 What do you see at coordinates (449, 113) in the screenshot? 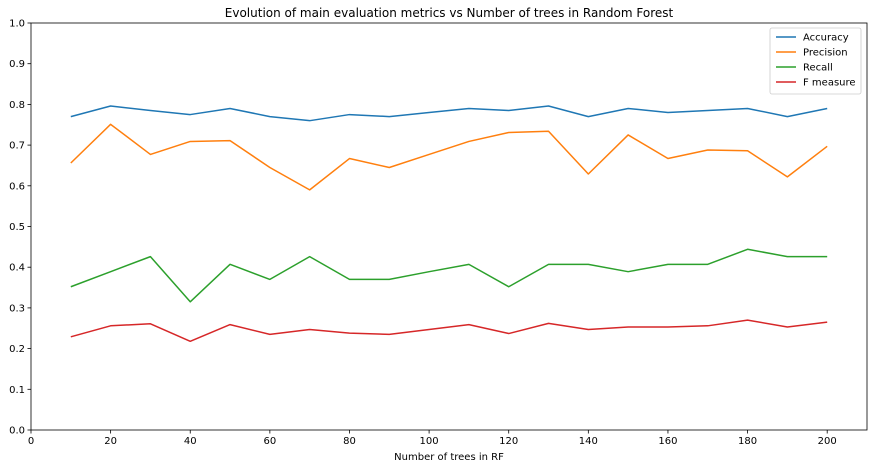
I see `series-line-accuracy` at bounding box center [449, 113].